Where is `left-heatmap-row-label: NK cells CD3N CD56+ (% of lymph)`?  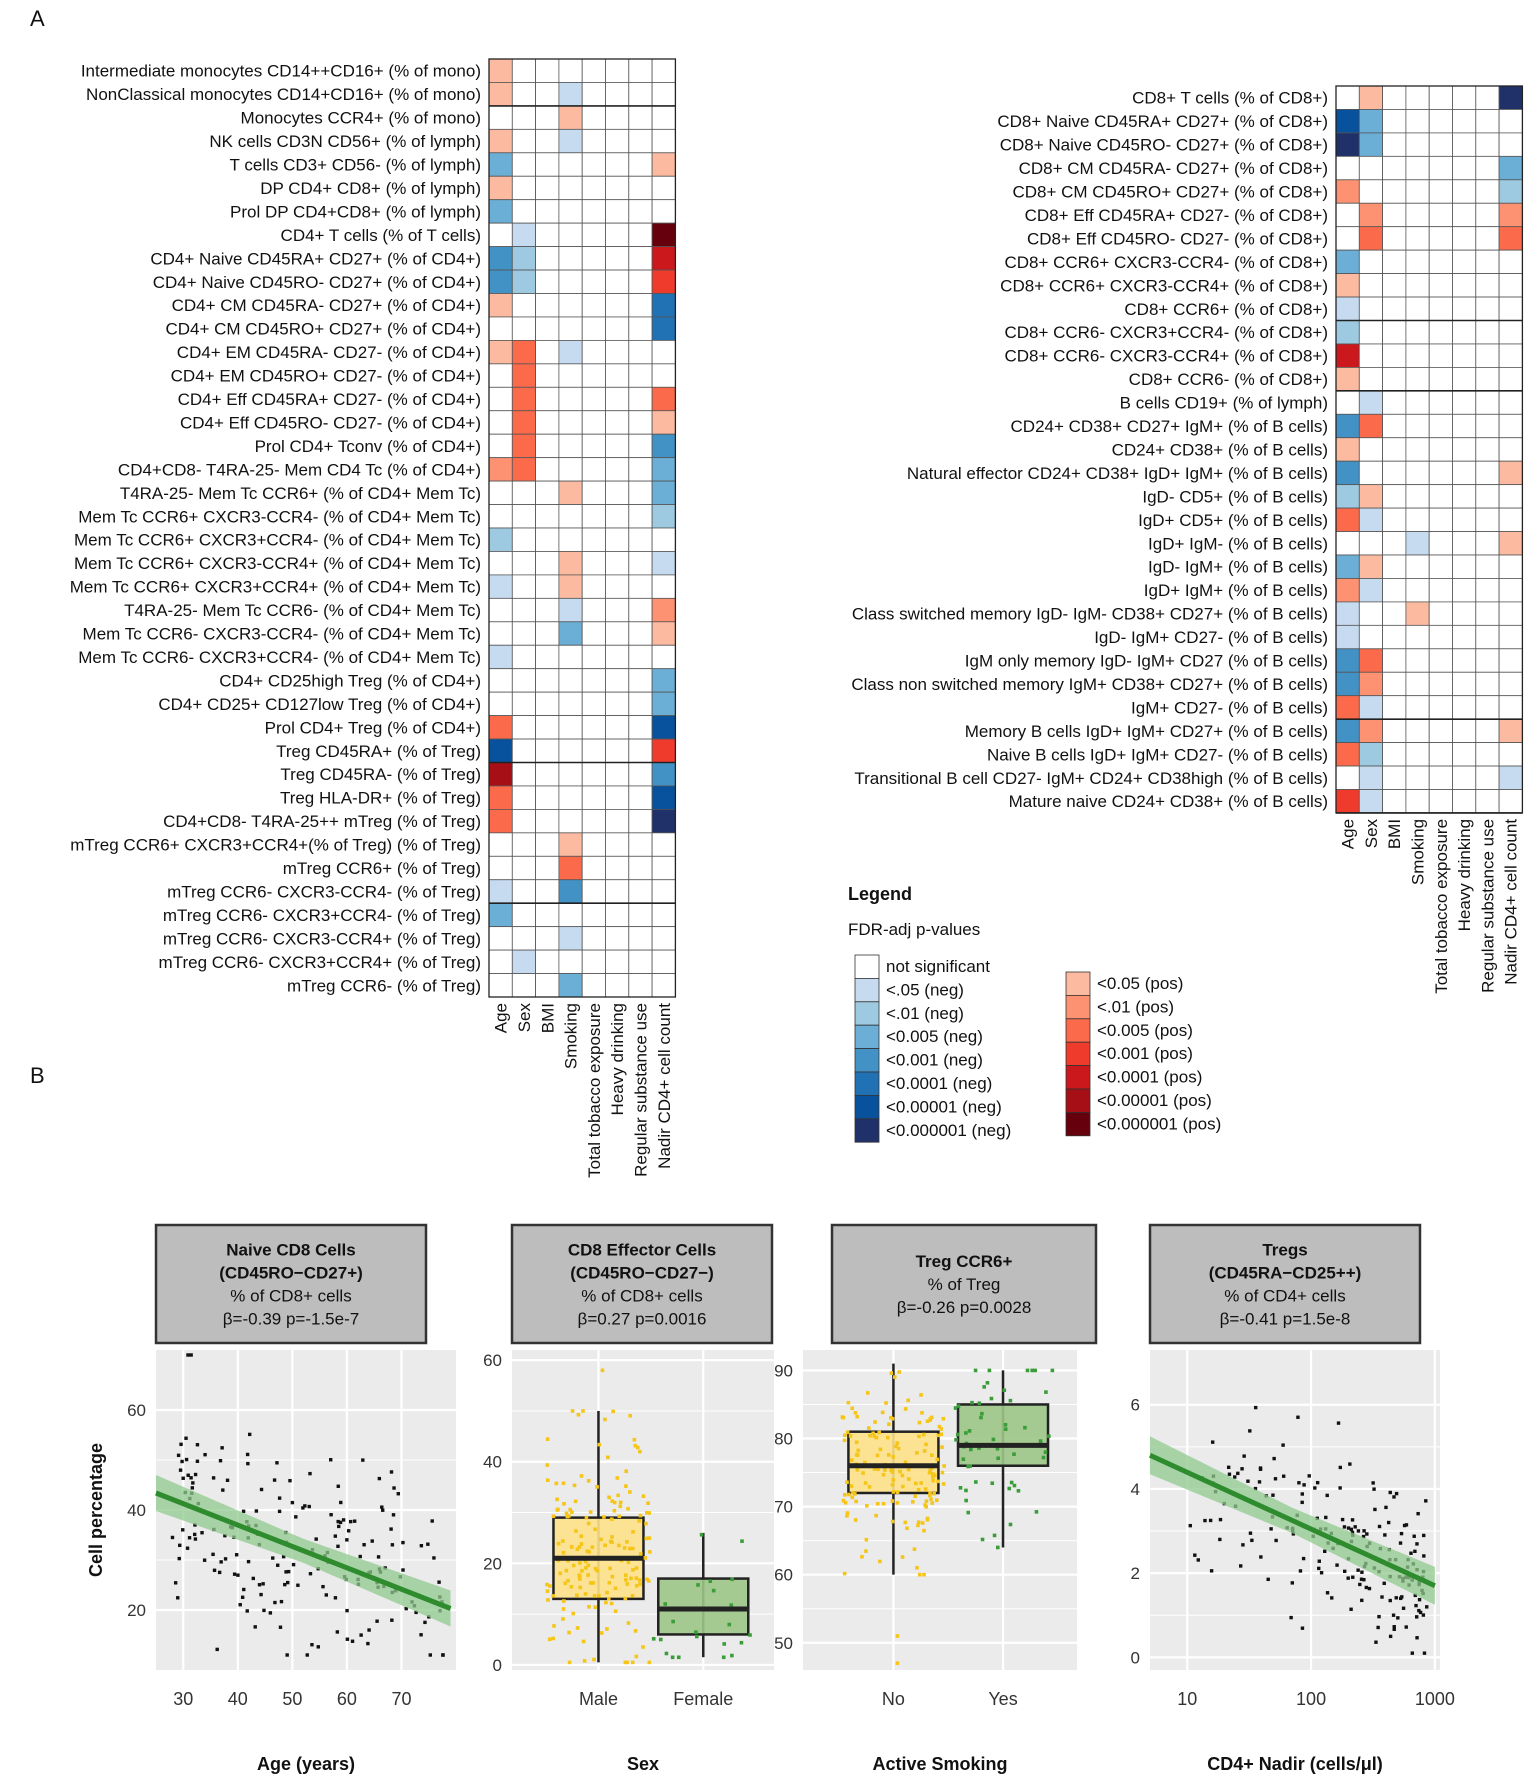
left-heatmap-row-label: NK cells CD3N CD56+ (% of lymph) is located at coordinates (345, 141).